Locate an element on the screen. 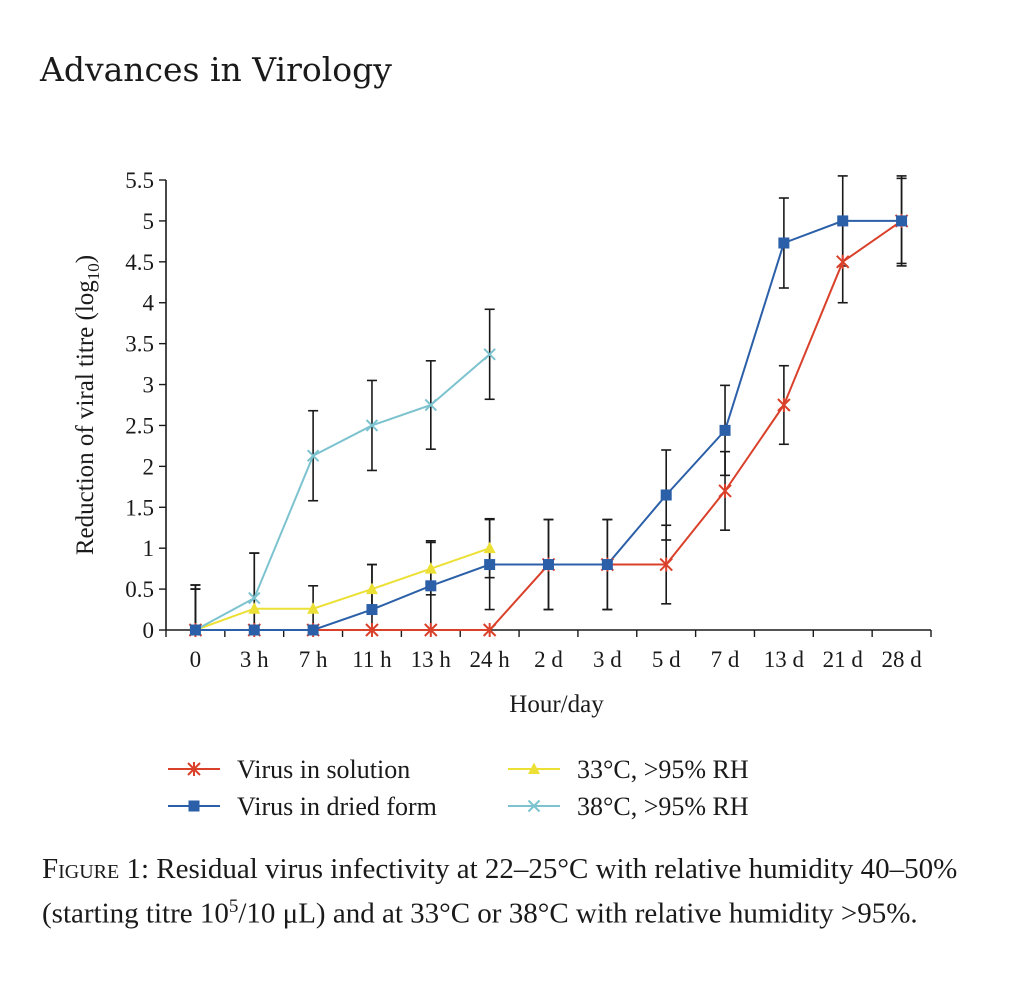  series-line-38-c-95-rh is located at coordinates (342, 492).